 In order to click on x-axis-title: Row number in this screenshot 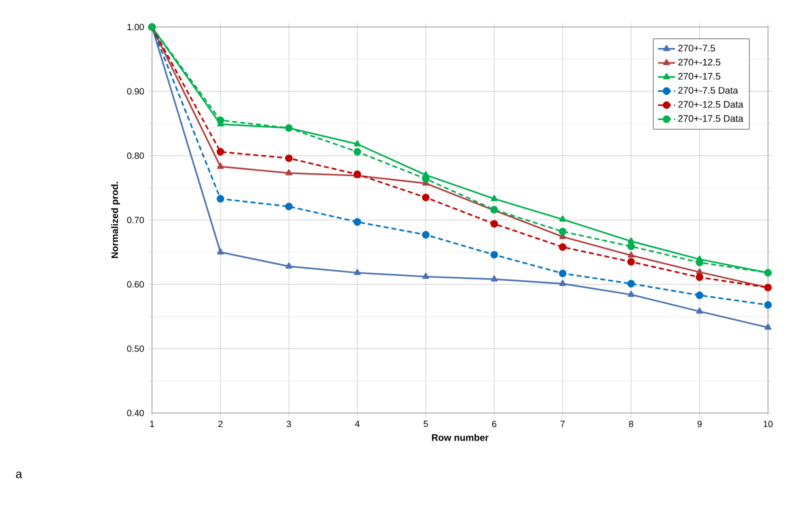, I will do `click(460, 437)`.